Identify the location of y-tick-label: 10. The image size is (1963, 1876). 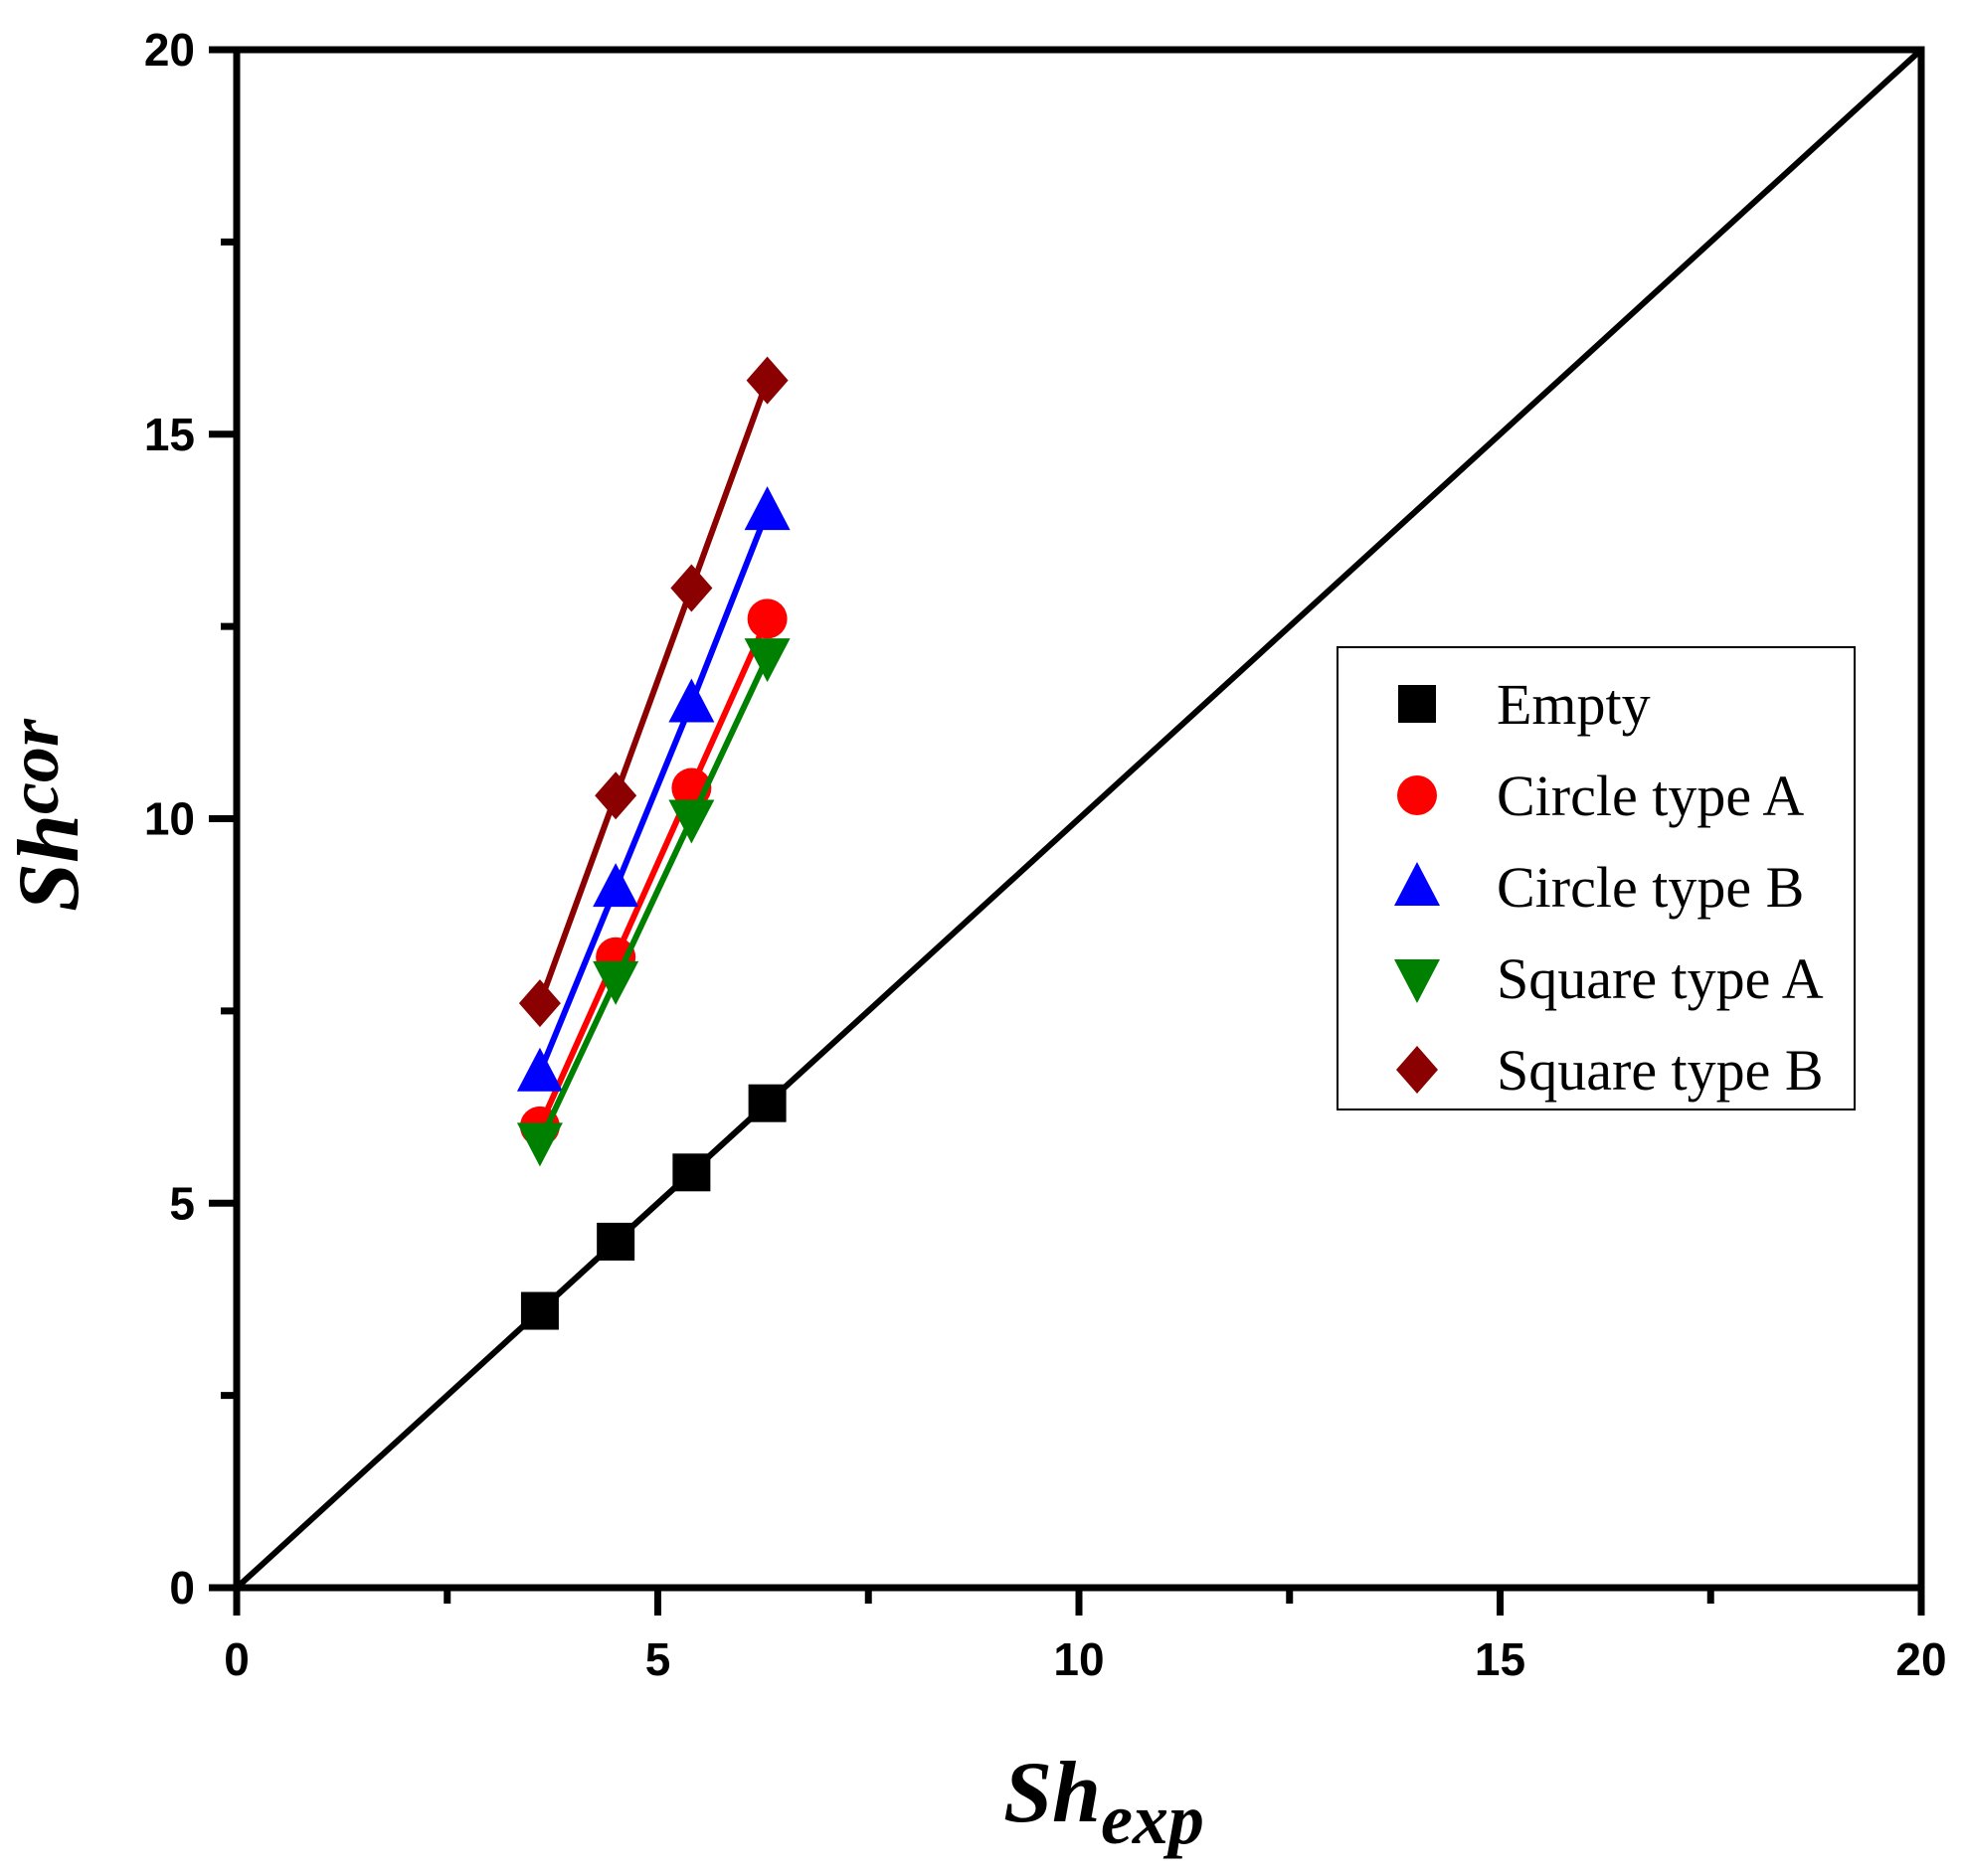
(169, 819).